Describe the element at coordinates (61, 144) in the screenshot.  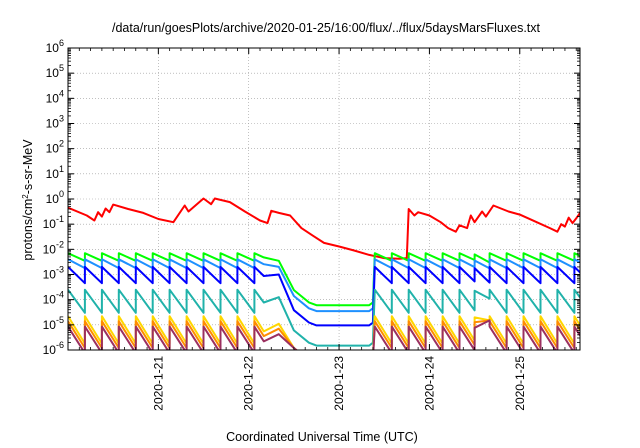
I see `y-tick-exponent: 2` at that location.